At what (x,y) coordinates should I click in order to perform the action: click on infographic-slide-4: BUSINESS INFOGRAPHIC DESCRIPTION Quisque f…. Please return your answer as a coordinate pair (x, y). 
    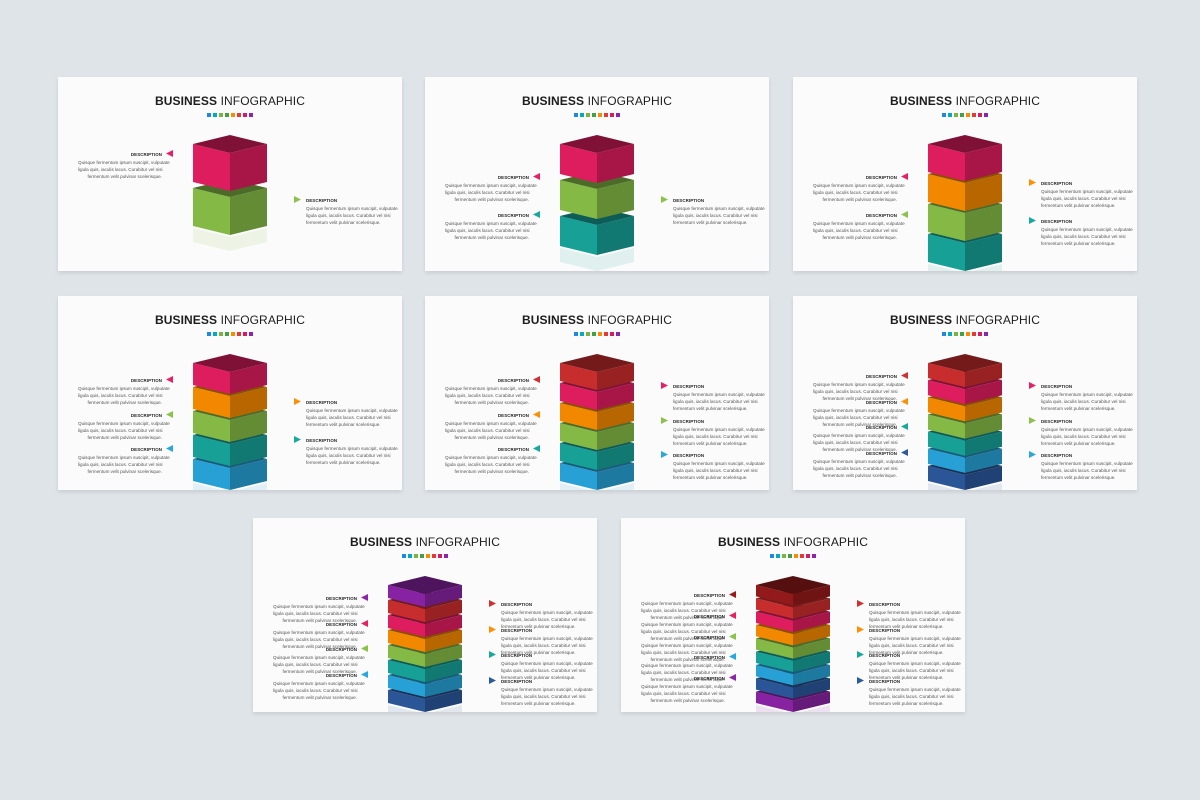
    Looking at the image, I should click on (230, 393).